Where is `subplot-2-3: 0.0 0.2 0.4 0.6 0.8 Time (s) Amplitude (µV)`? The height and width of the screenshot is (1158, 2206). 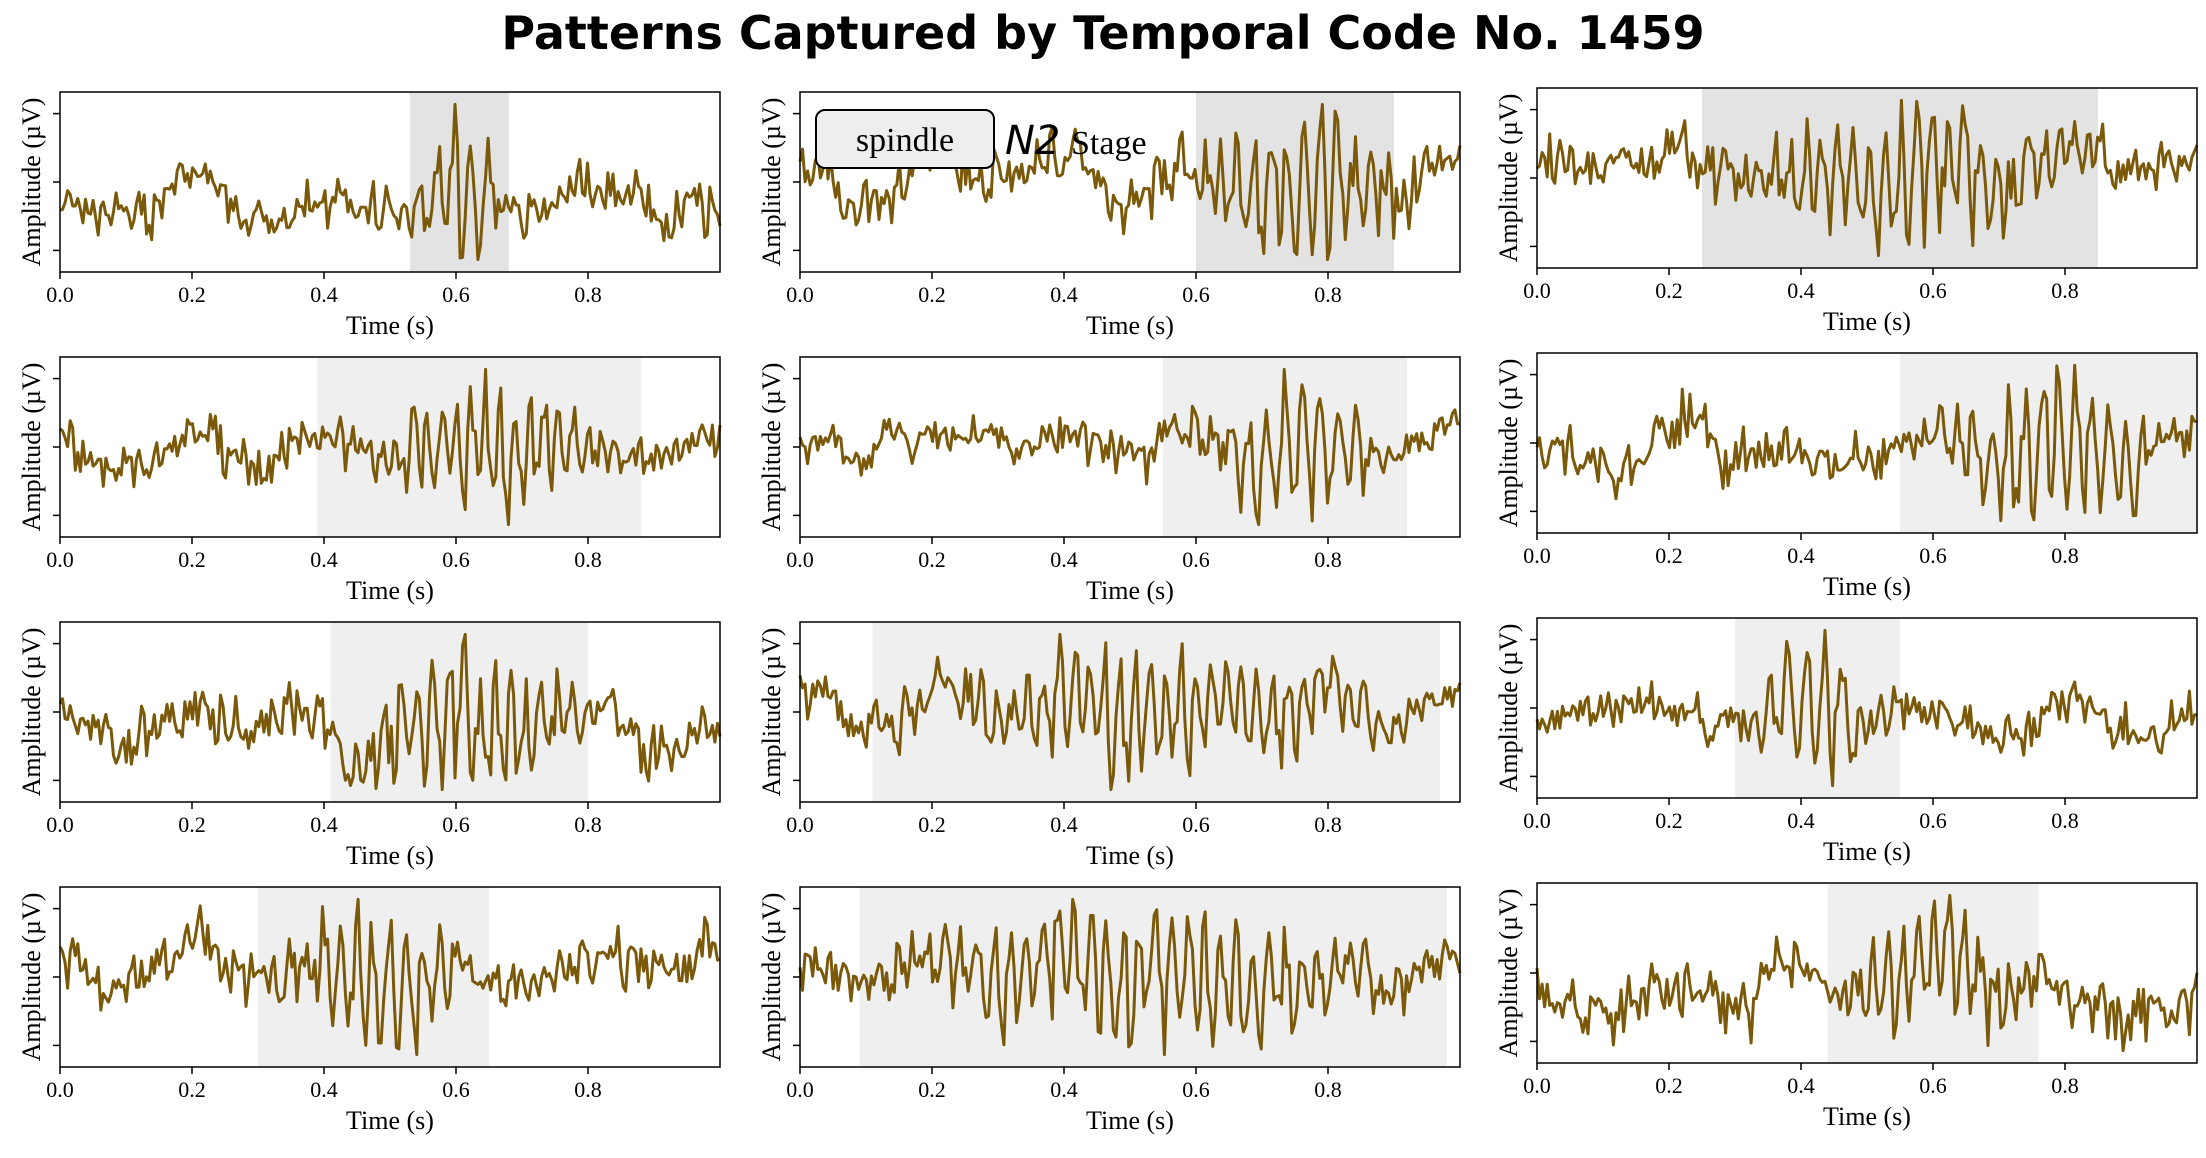
subplot-2-3: 0.0 0.2 0.4 0.6 0.8 Time (s) Amplitude (µV) is located at coordinates (1846, 476).